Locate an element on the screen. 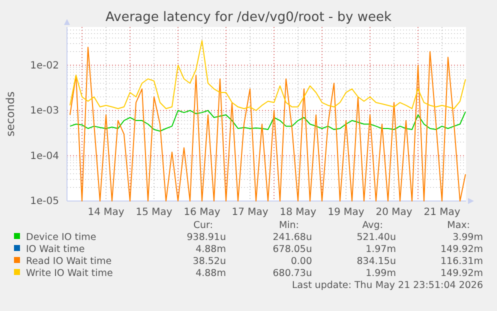  y-tick-label: 1e-04 is located at coordinates (44, 156).